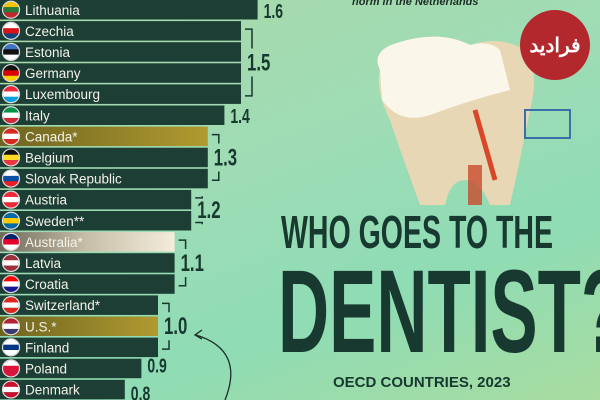 This screenshot has width=600, height=400. I want to click on logo-text: فرادید, so click(555, 45).